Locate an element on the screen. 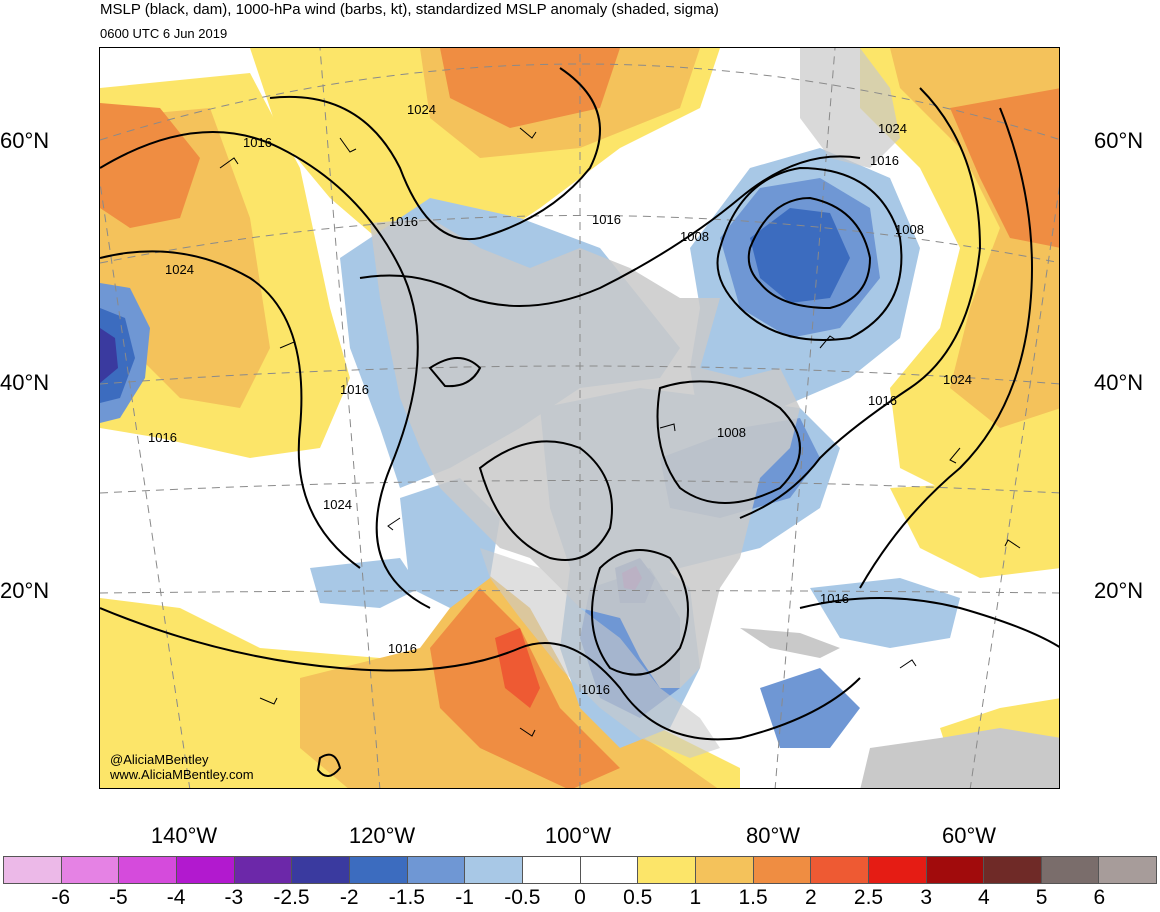  lat-label-40n-right: 40°N is located at coordinates (1119, 382).